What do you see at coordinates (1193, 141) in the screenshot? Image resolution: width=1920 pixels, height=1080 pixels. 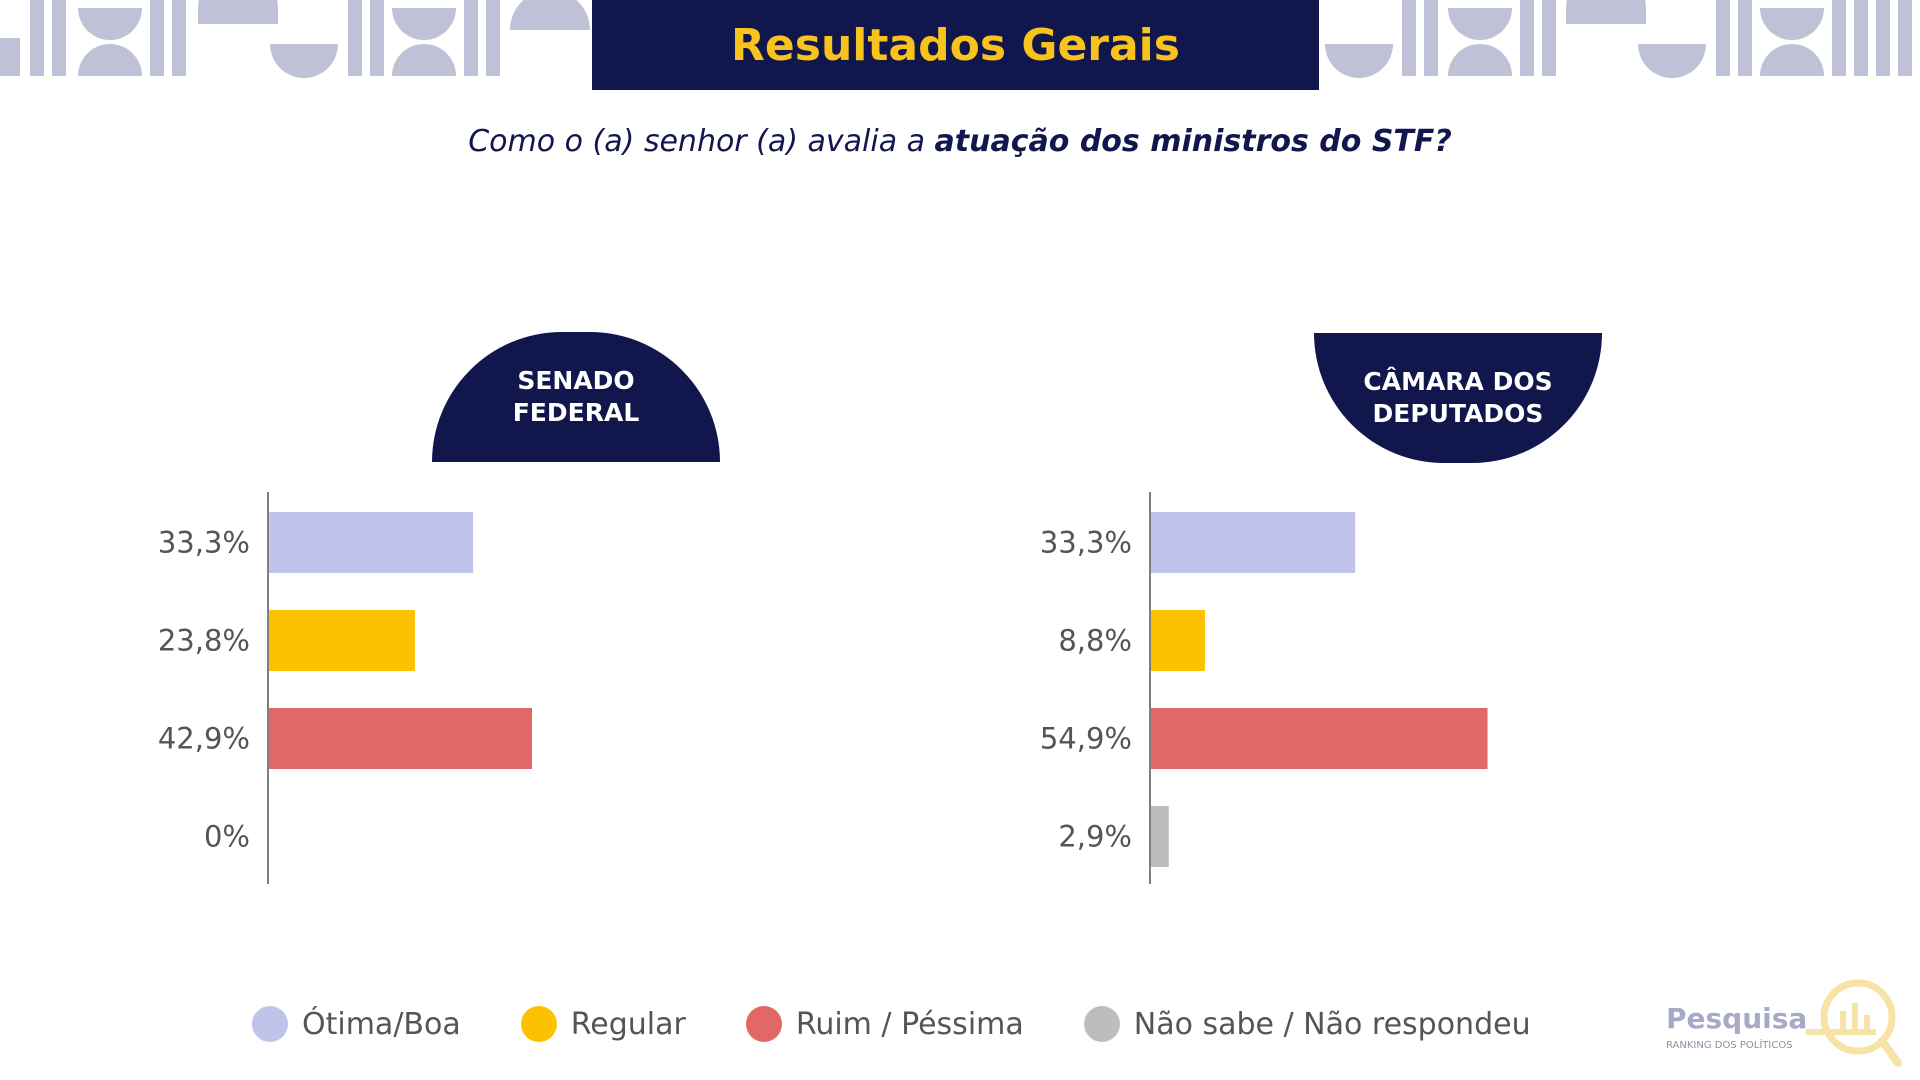 I see `question-bold-text: atuação dos ministros do STF?` at bounding box center [1193, 141].